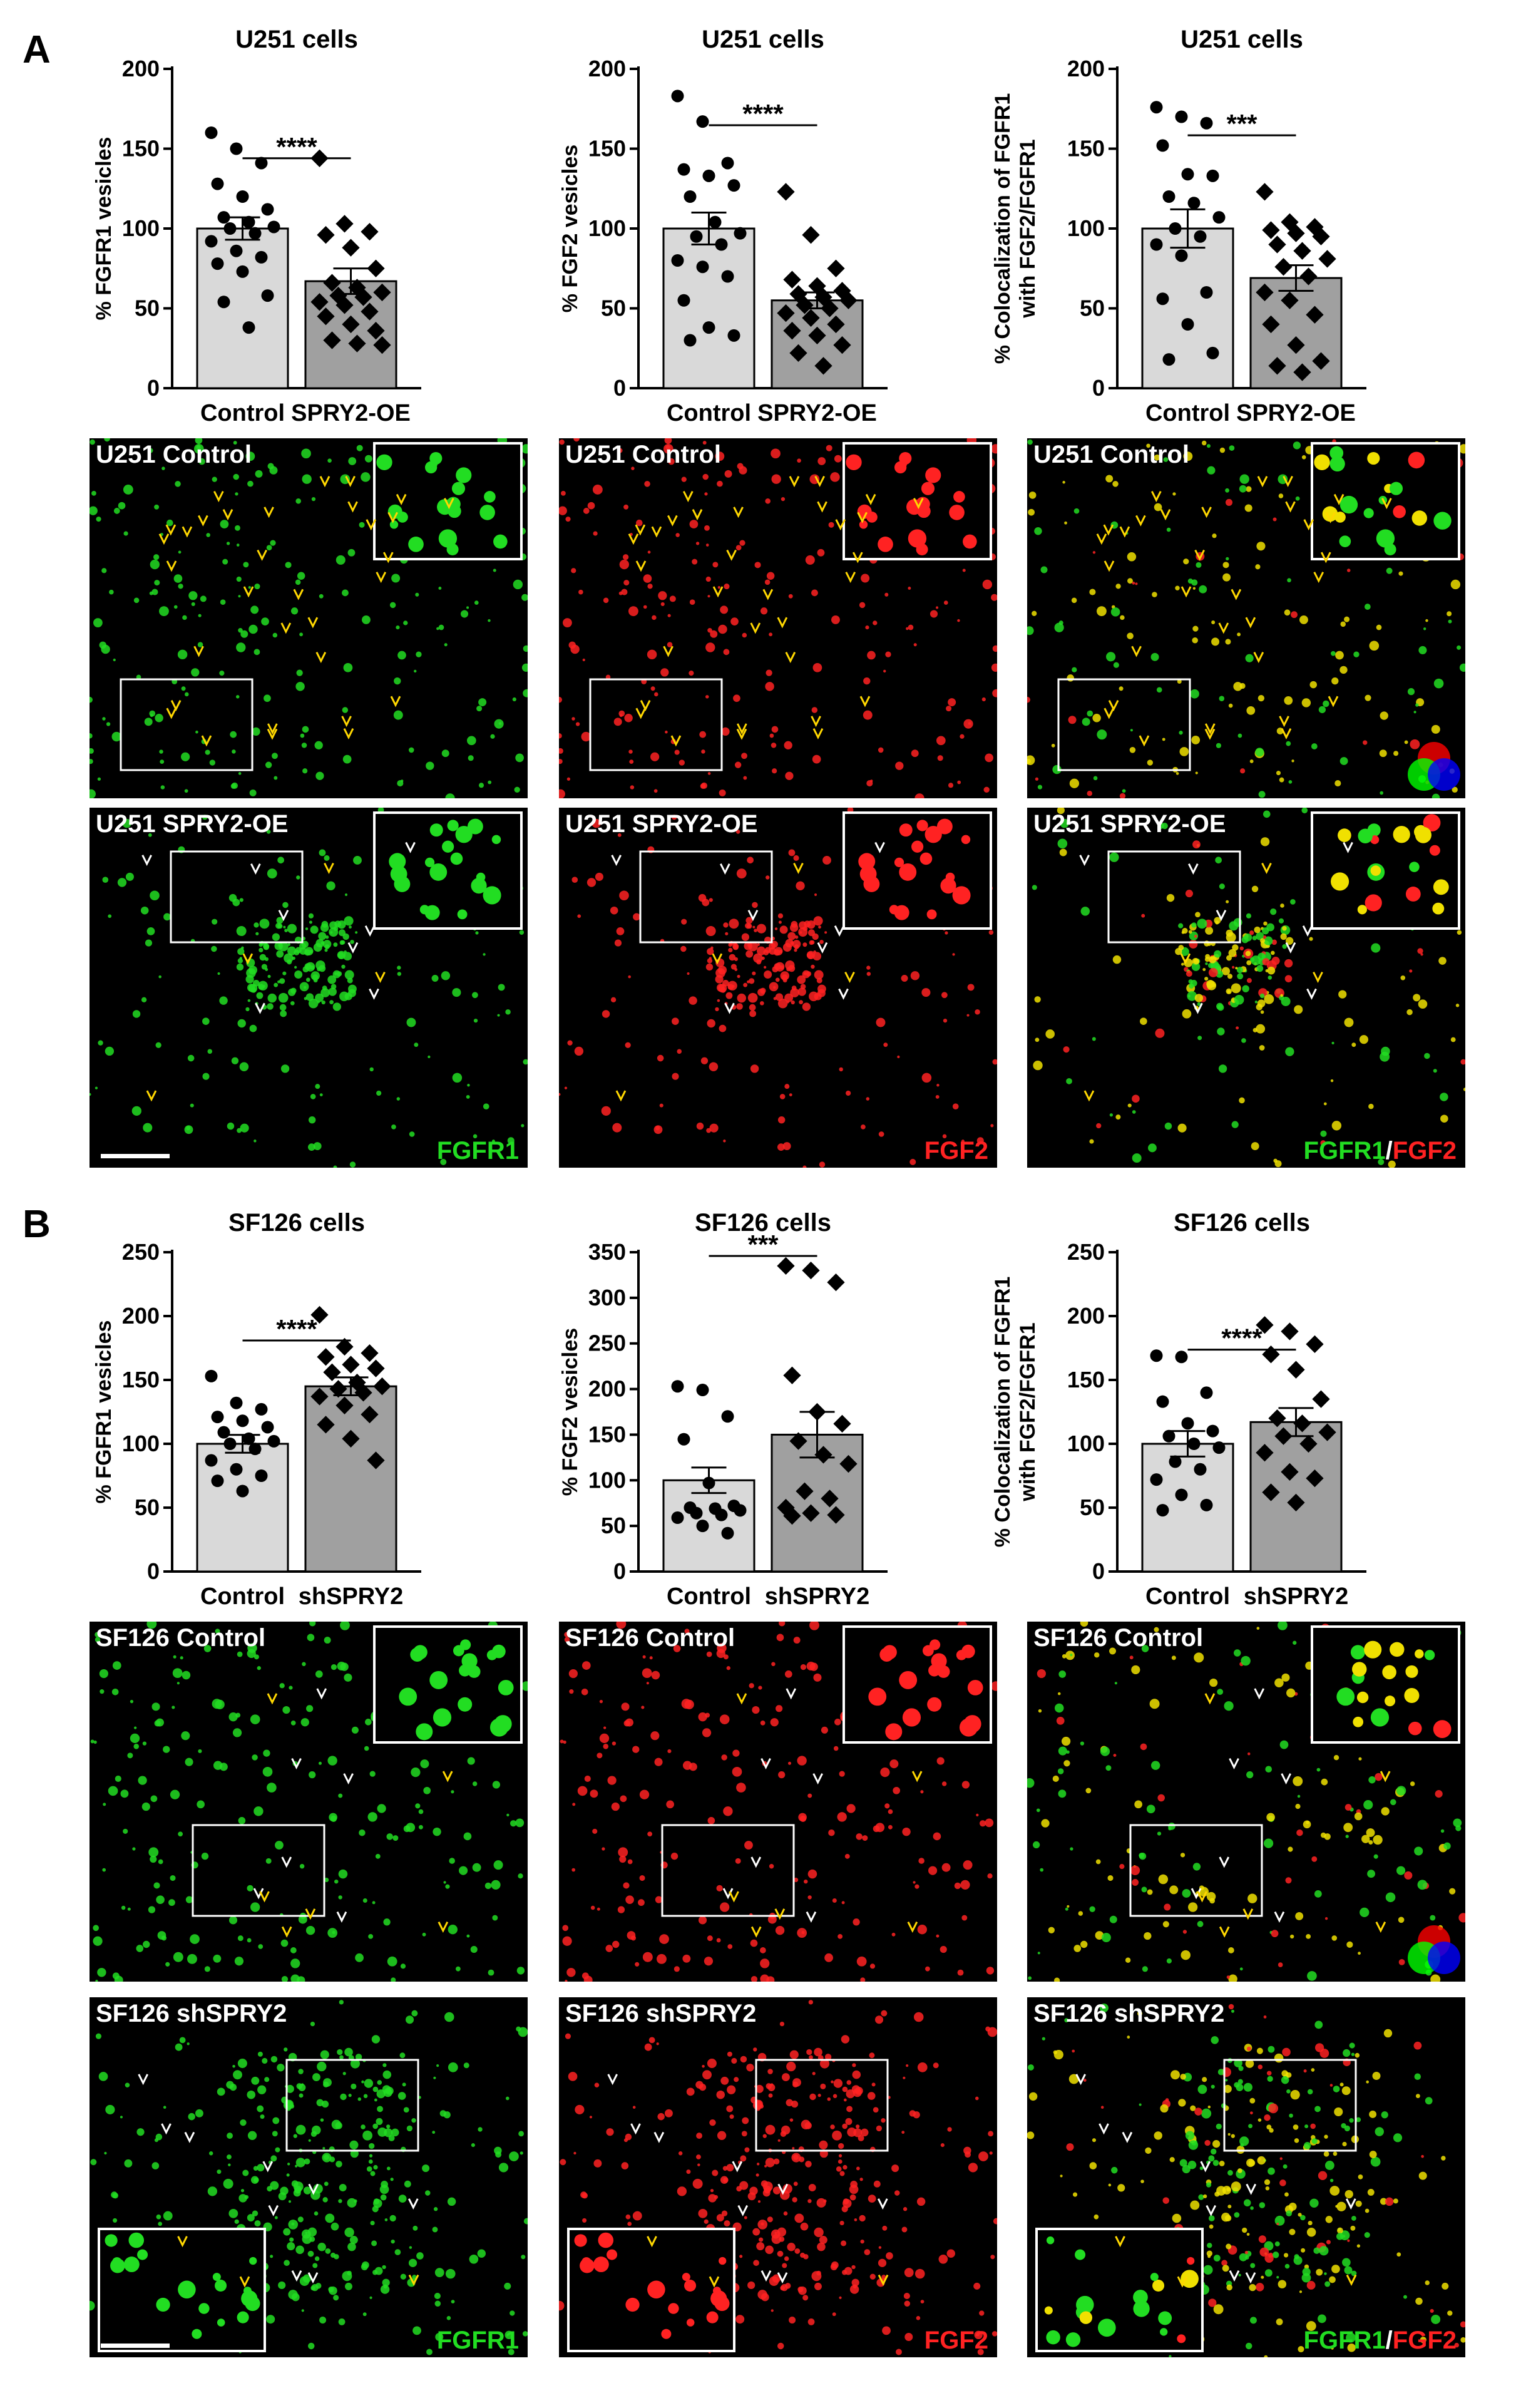 Image resolution: width=1516 pixels, height=2408 pixels. Describe the element at coordinates (763, 39) in the screenshot. I see `chart-title: U251 cells` at that location.